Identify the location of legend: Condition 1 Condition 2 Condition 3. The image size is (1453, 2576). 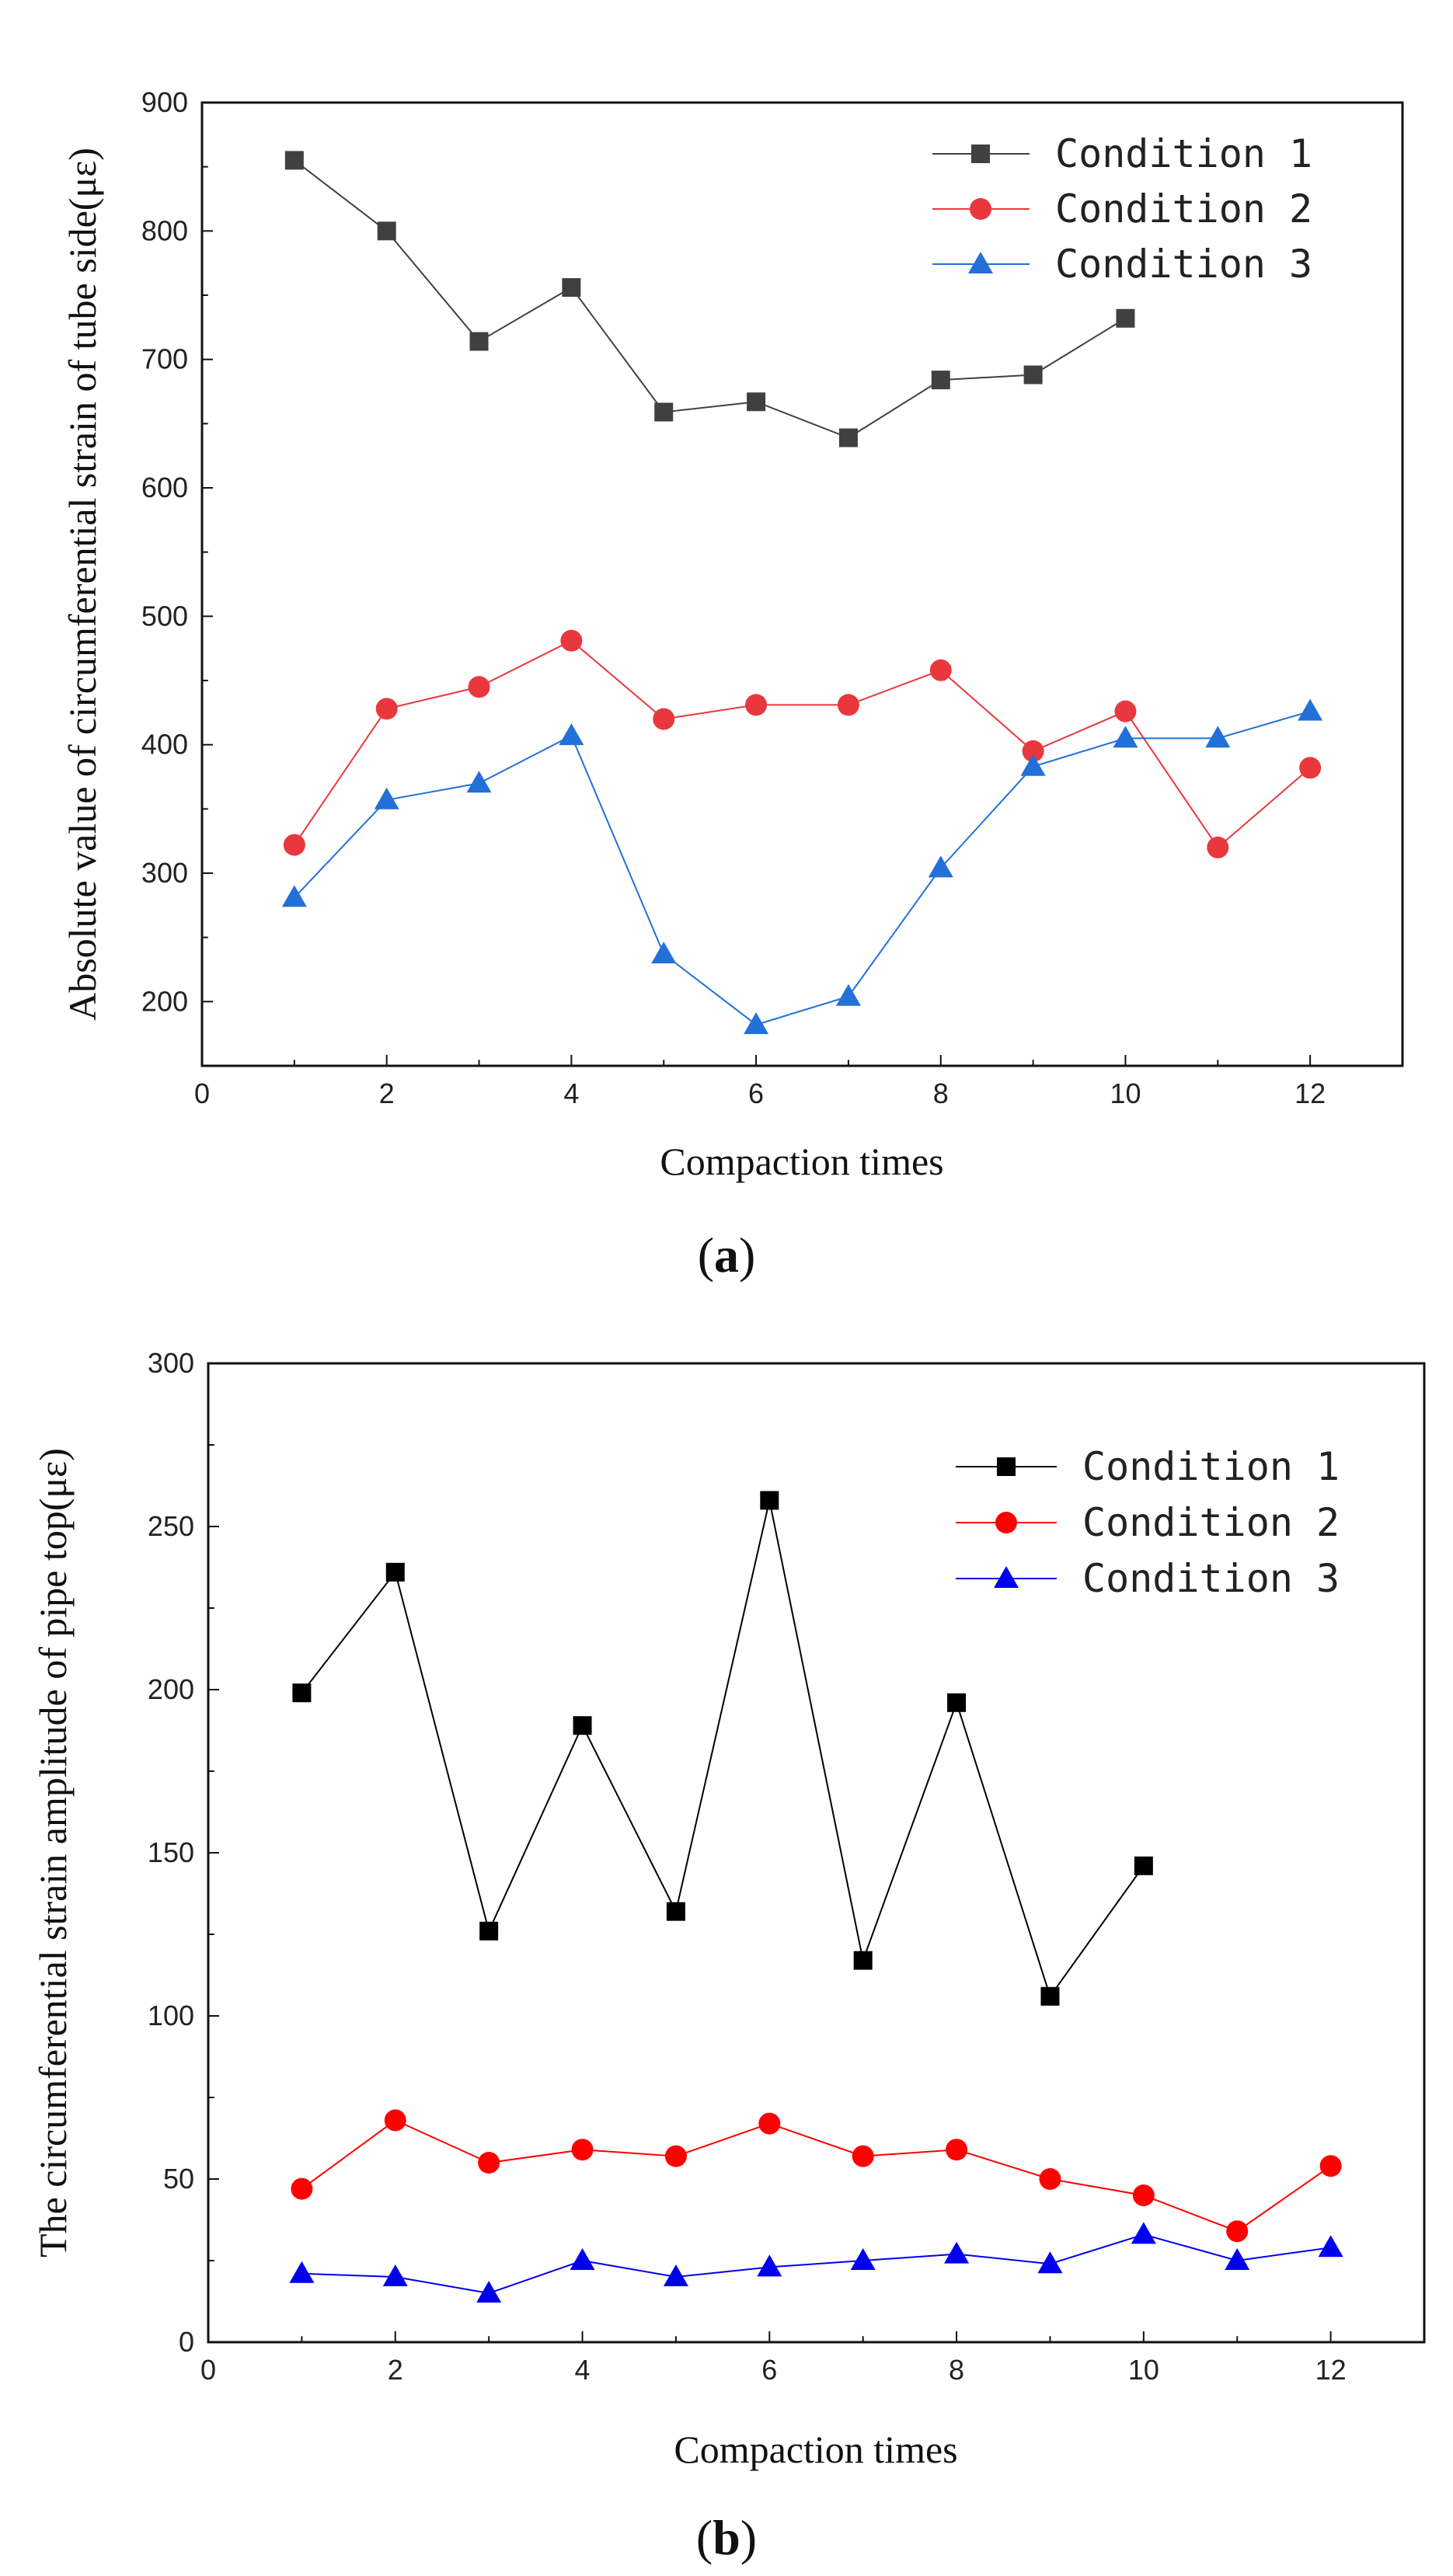
(1122, 209).